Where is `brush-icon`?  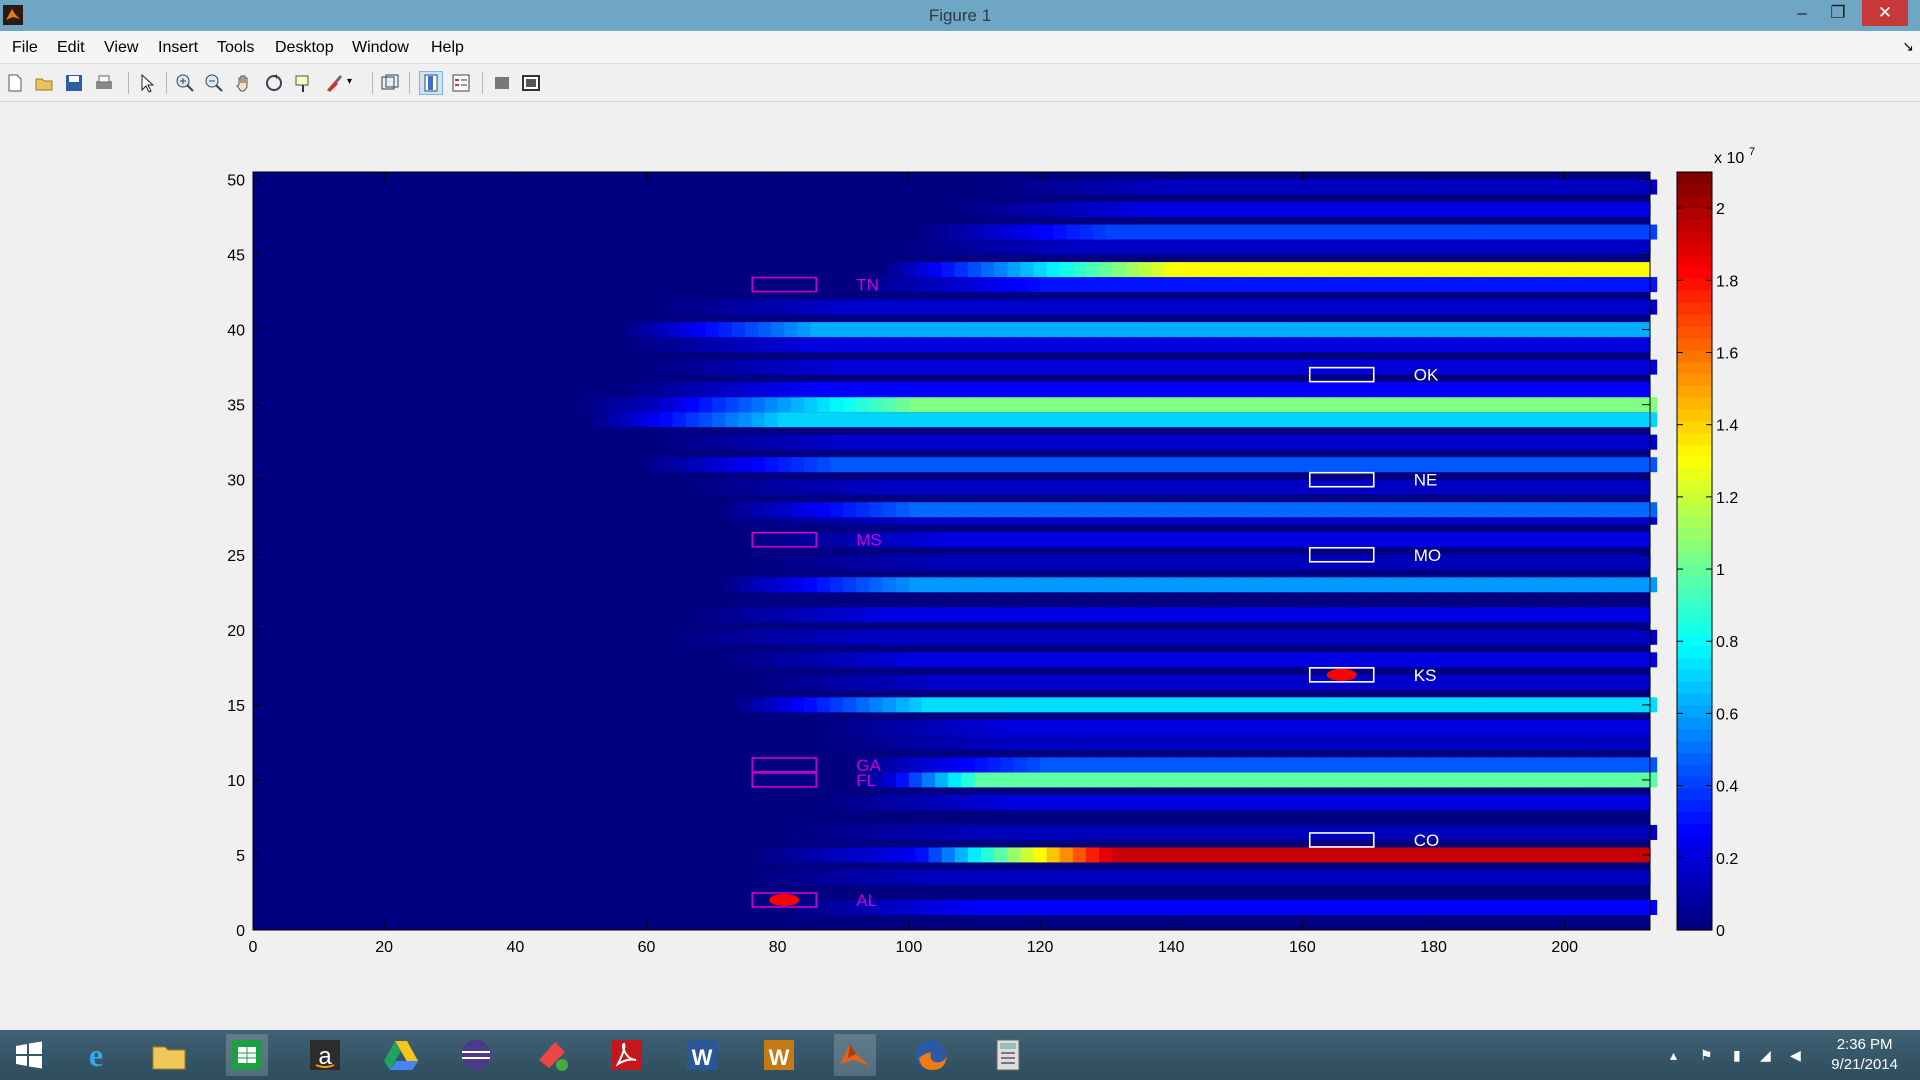 brush-icon is located at coordinates (334, 83).